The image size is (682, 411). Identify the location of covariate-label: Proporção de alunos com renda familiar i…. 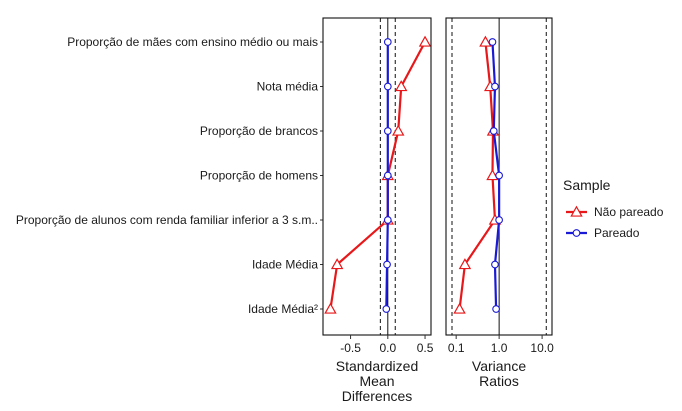
(167, 220).